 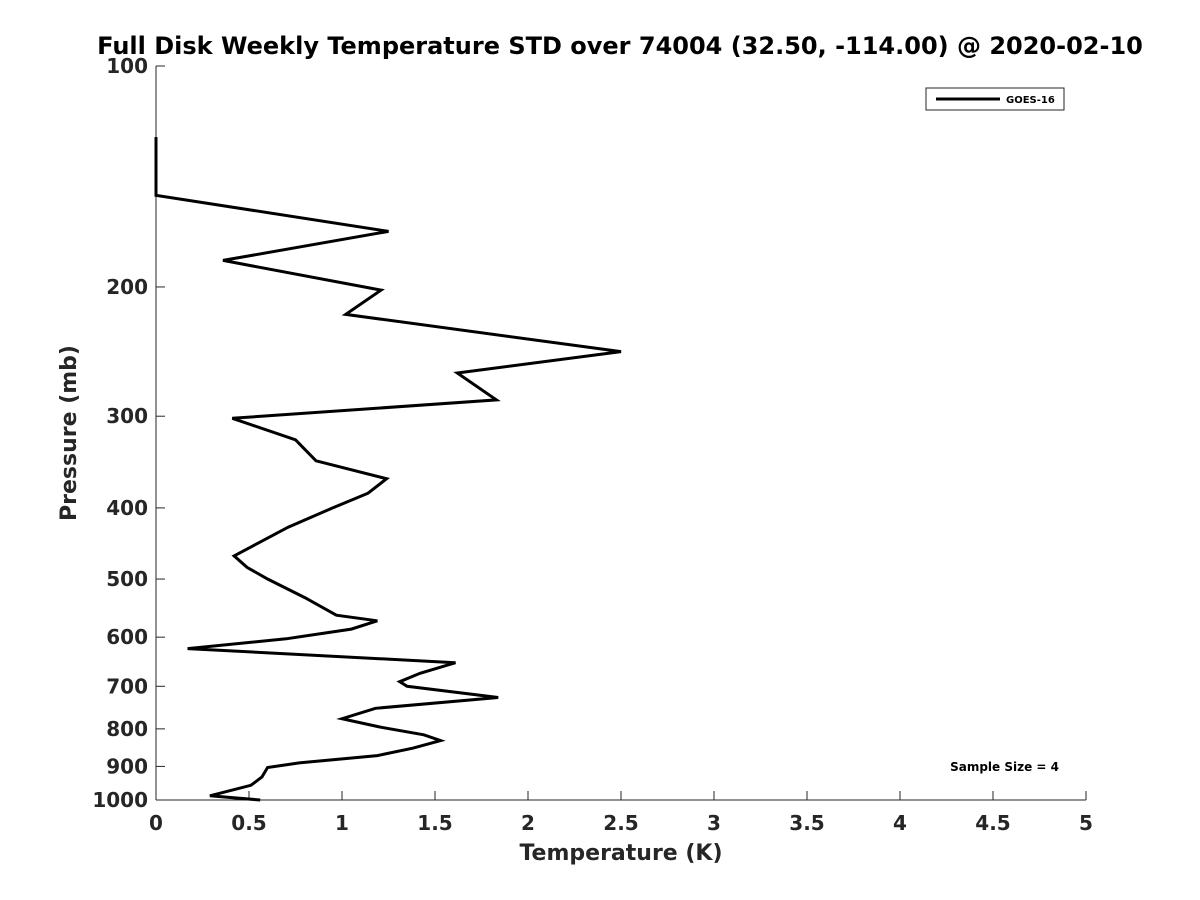 I want to click on legend: GOES-16, so click(x=995, y=99).